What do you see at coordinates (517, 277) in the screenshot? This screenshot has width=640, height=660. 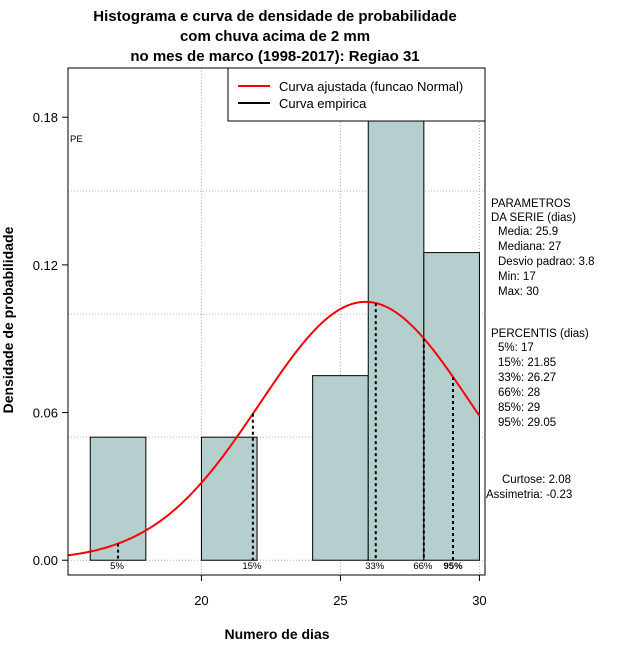 I see `parametro-value: Min: 17` at bounding box center [517, 277].